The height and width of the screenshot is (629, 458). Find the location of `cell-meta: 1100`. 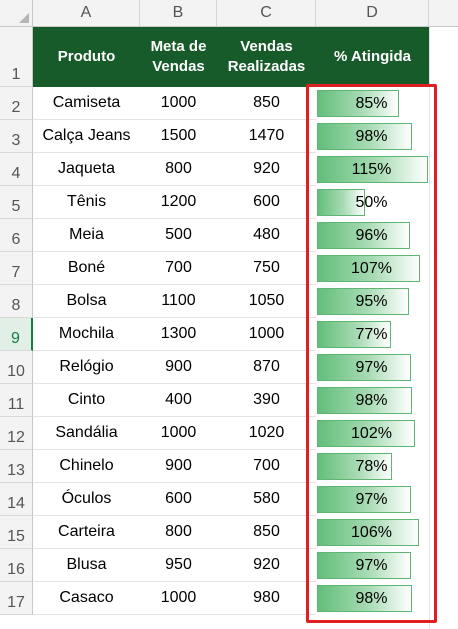

cell-meta: 1100 is located at coordinates (178, 301).